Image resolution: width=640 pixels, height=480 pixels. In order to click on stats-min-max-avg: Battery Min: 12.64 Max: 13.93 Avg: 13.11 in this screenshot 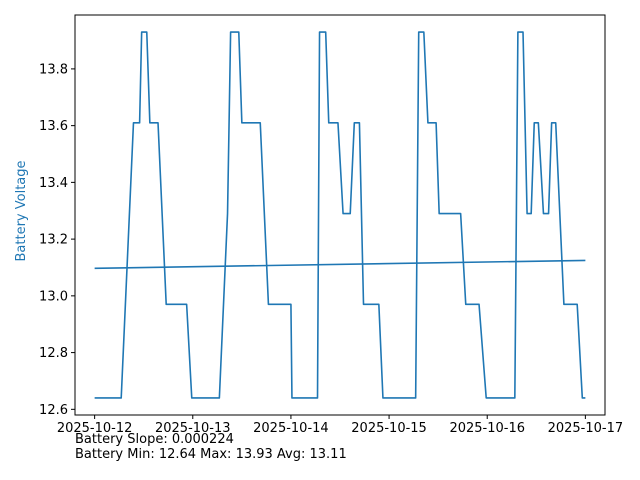, I will do `click(211, 454)`.